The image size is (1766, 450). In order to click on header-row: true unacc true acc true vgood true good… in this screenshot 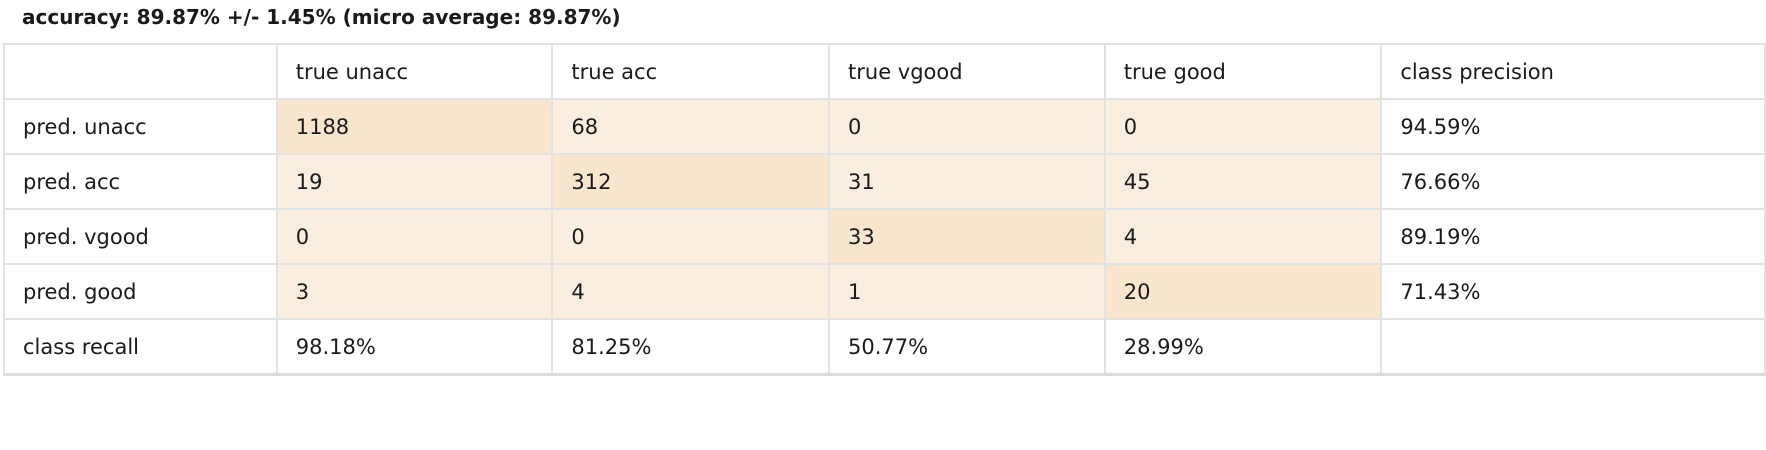, I will do `click(884, 71)`.